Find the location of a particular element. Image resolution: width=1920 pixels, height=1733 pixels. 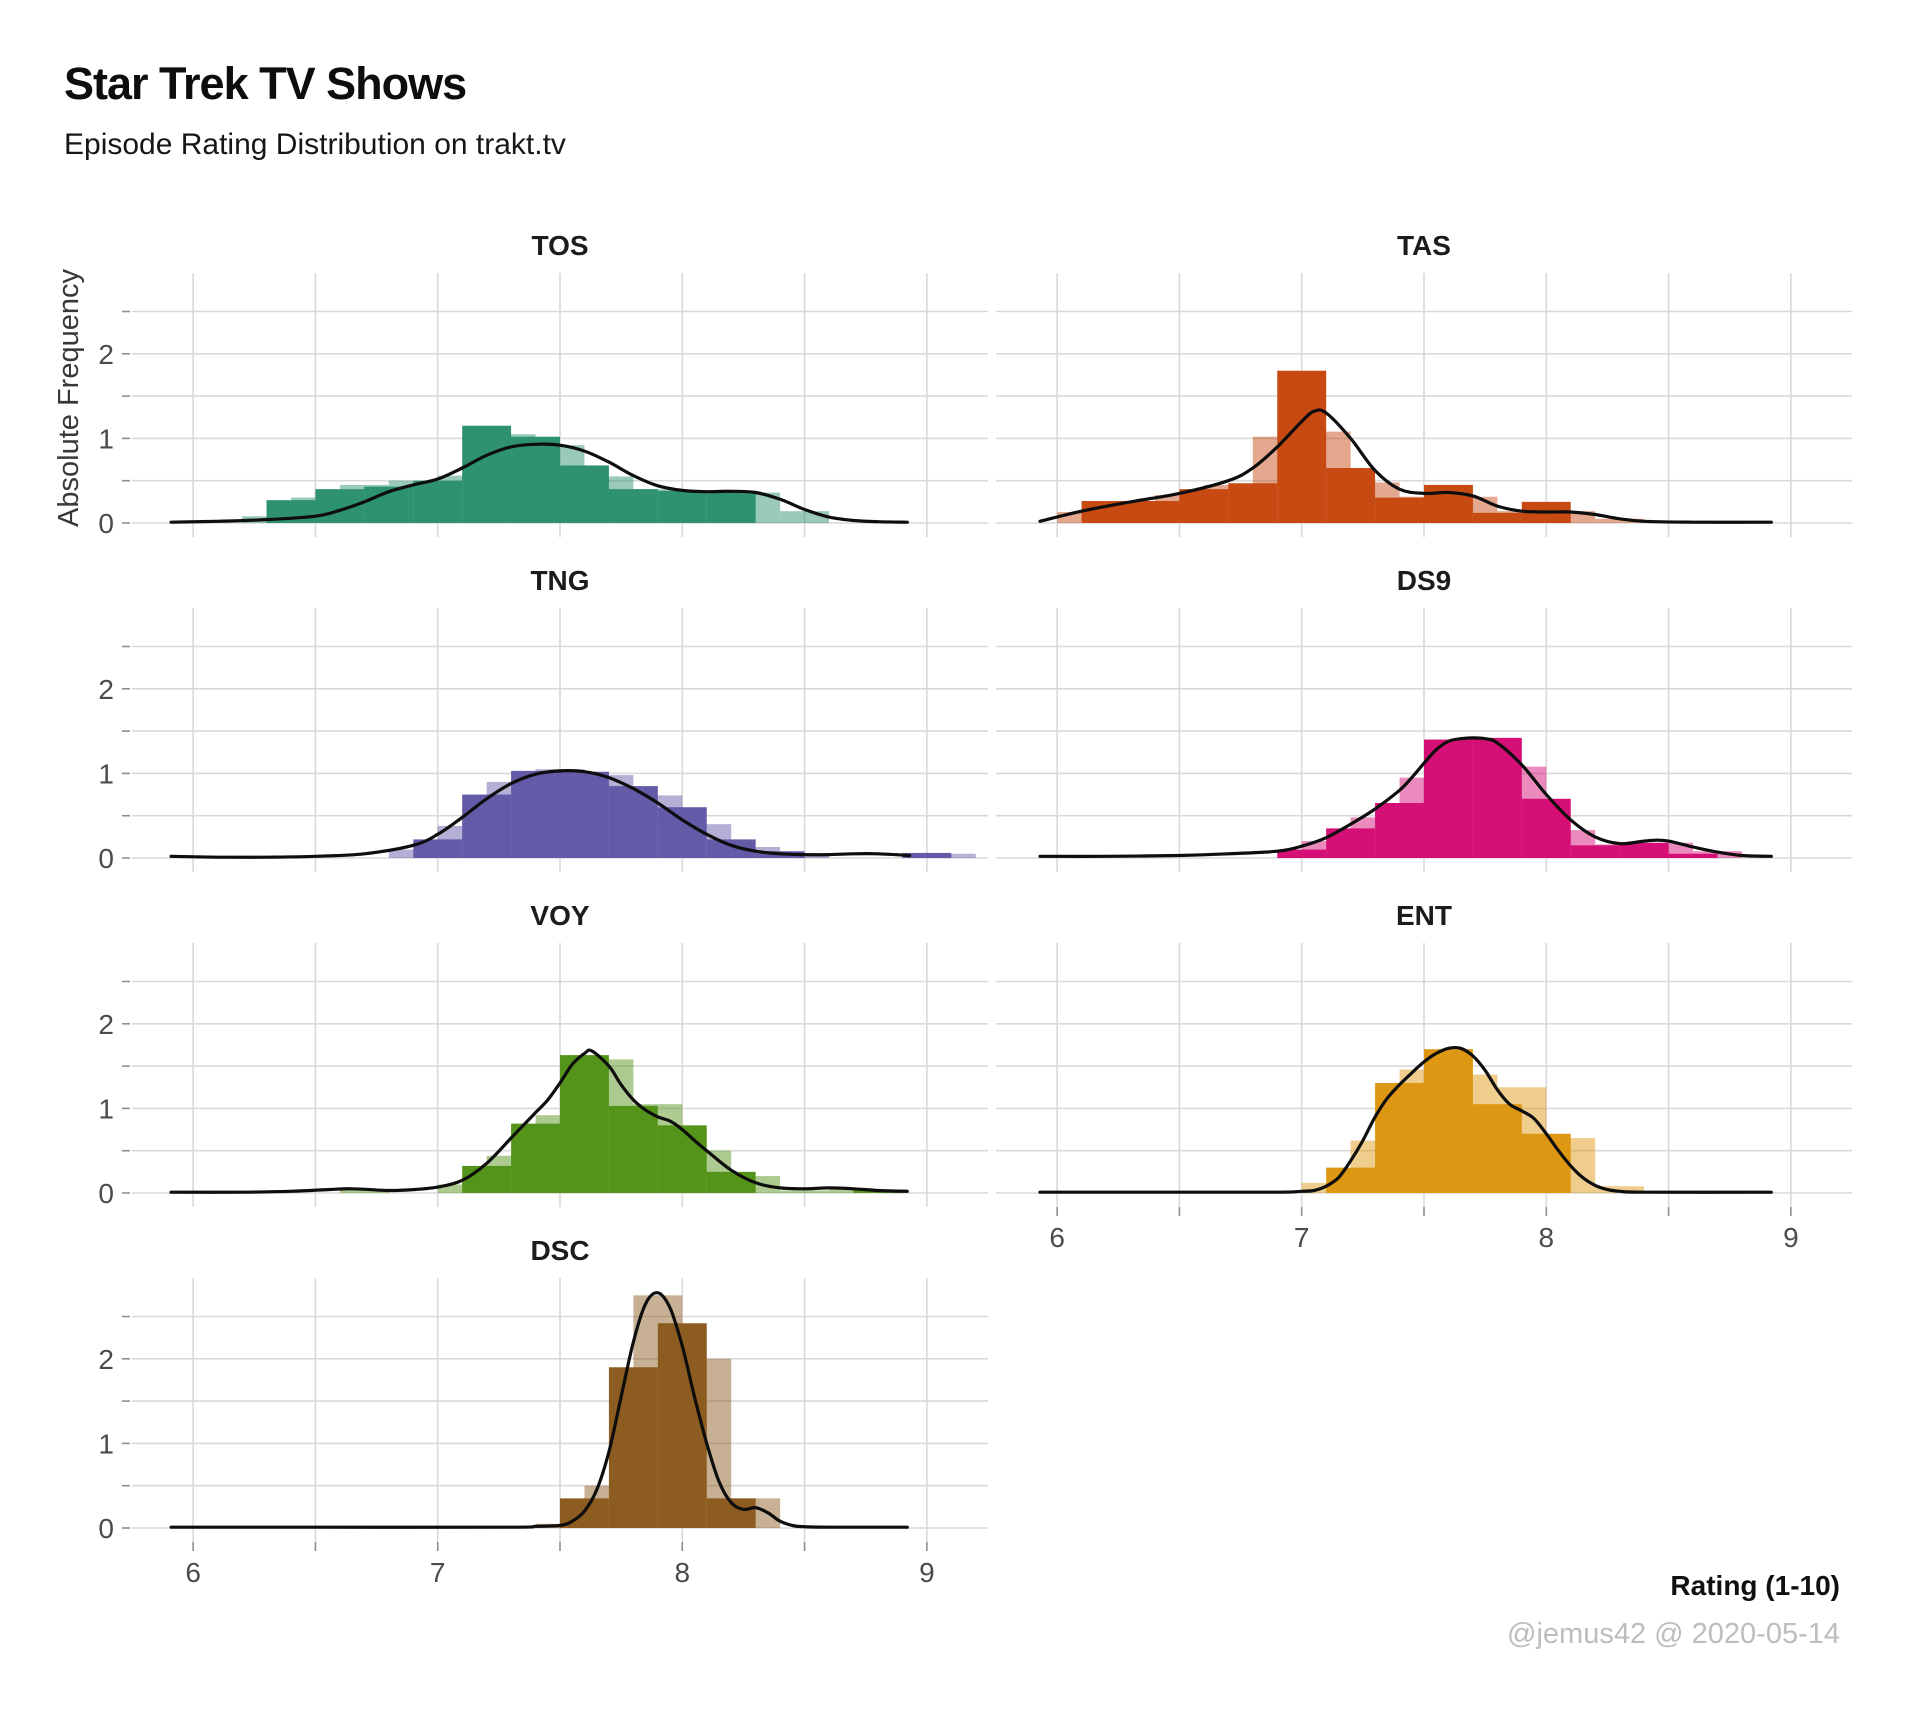

strip-title: TNG is located at coordinates (559, 580).